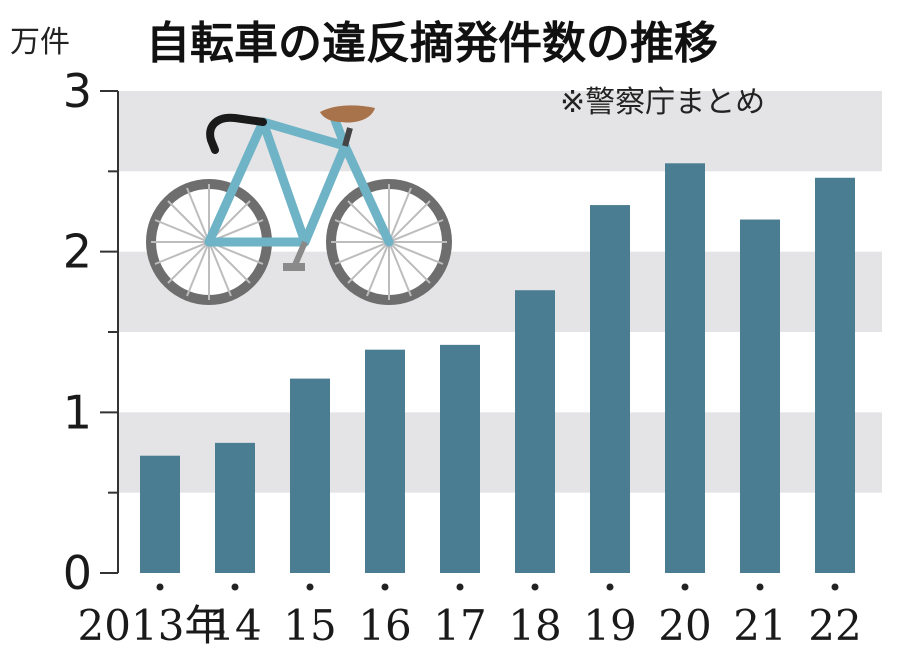 This screenshot has width=898, height=661. What do you see at coordinates (662, 102) in the screenshot?
I see `source-note: ※警察庁まとめ` at bounding box center [662, 102].